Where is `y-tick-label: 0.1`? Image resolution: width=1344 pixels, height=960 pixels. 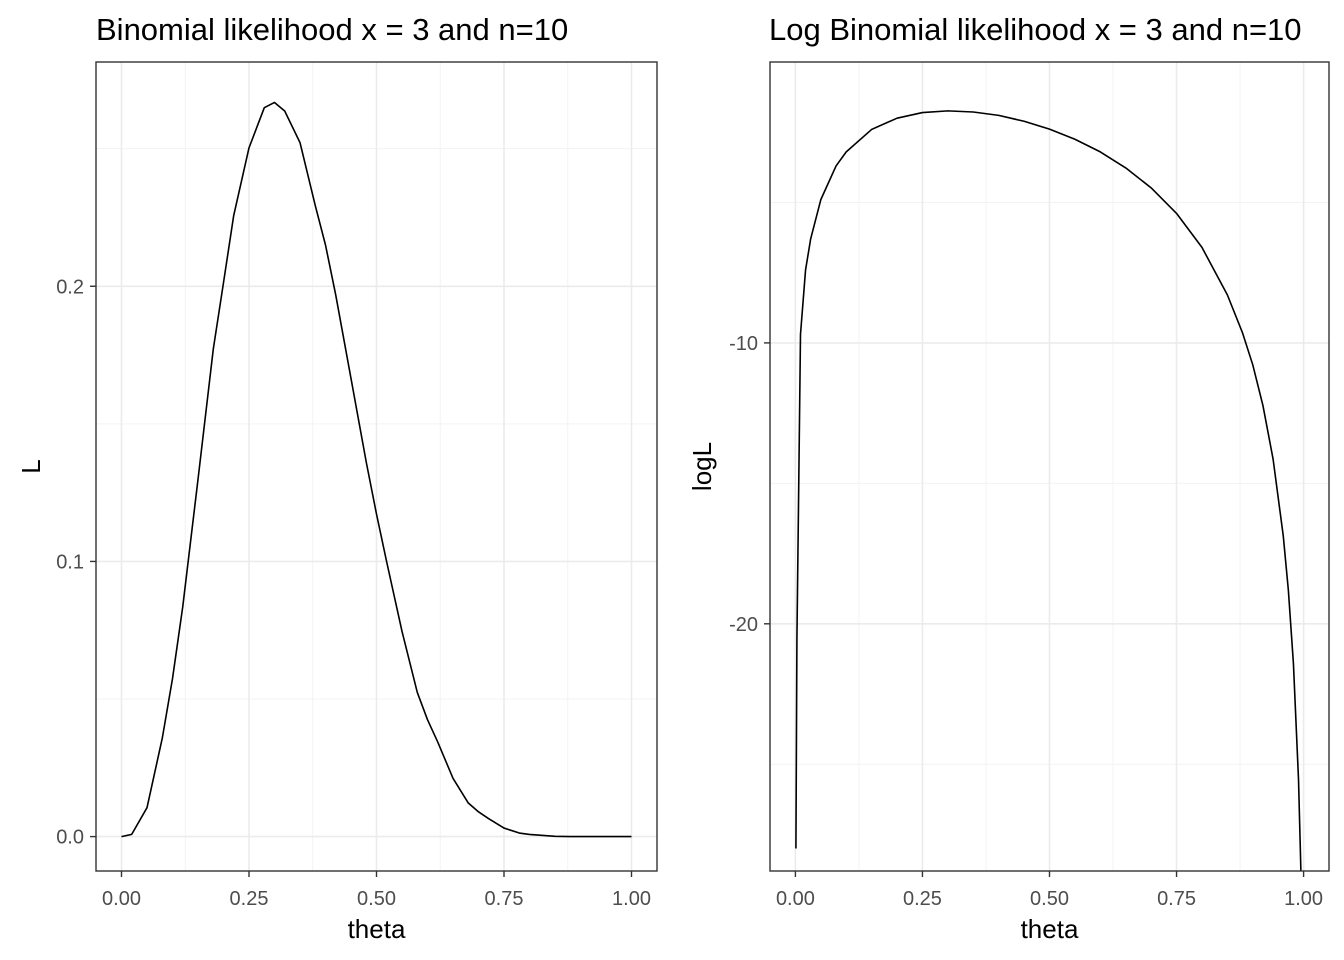 y-tick-label: 0.1 is located at coordinates (70, 562).